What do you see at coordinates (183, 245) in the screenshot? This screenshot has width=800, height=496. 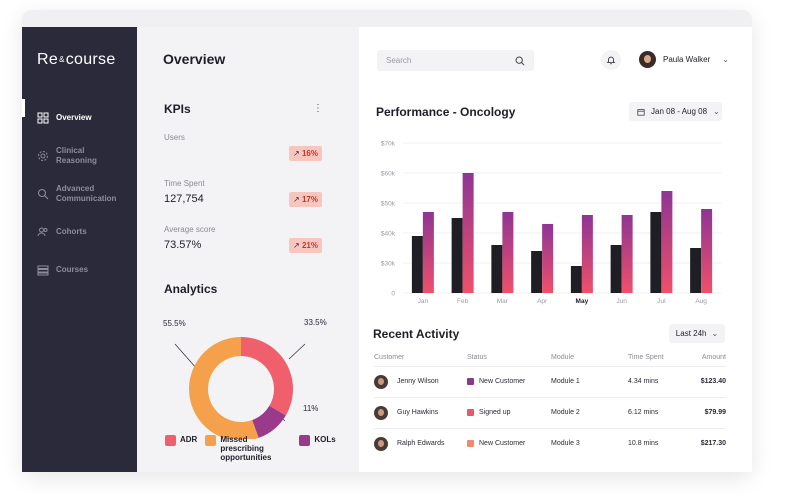 I see `kpi-value: 73.57%` at bounding box center [183, 245].